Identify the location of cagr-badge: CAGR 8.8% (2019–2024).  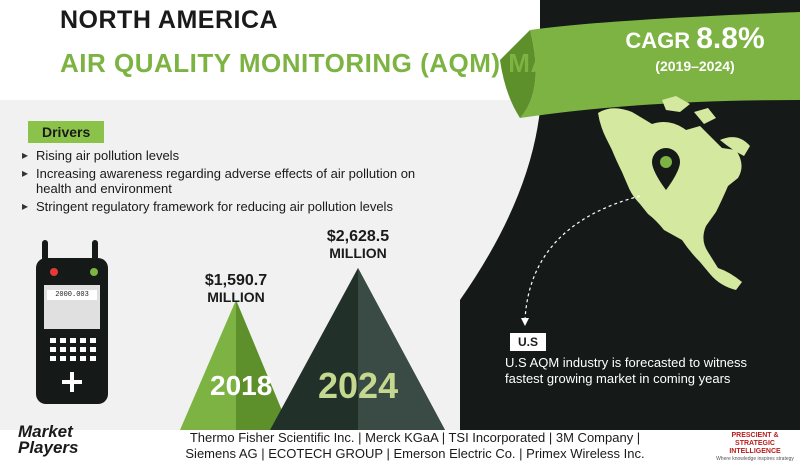
(695, 48).